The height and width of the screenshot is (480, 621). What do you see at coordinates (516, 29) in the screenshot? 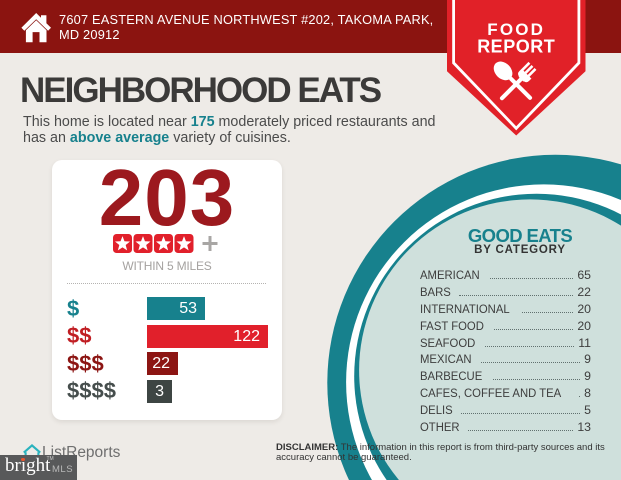
I see `svg-text: FOOD` at bounding box center [516, 29].